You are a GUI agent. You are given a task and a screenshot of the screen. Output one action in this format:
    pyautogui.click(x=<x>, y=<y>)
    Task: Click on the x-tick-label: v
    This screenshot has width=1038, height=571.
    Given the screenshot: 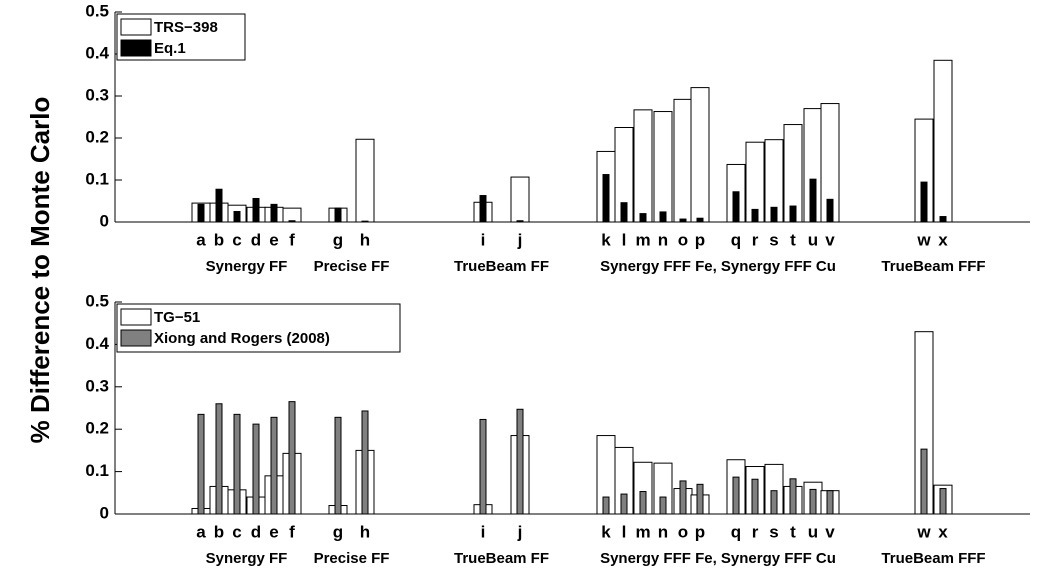 What is the action you would take?
    pyautogui.click(x=830, y=531)
    